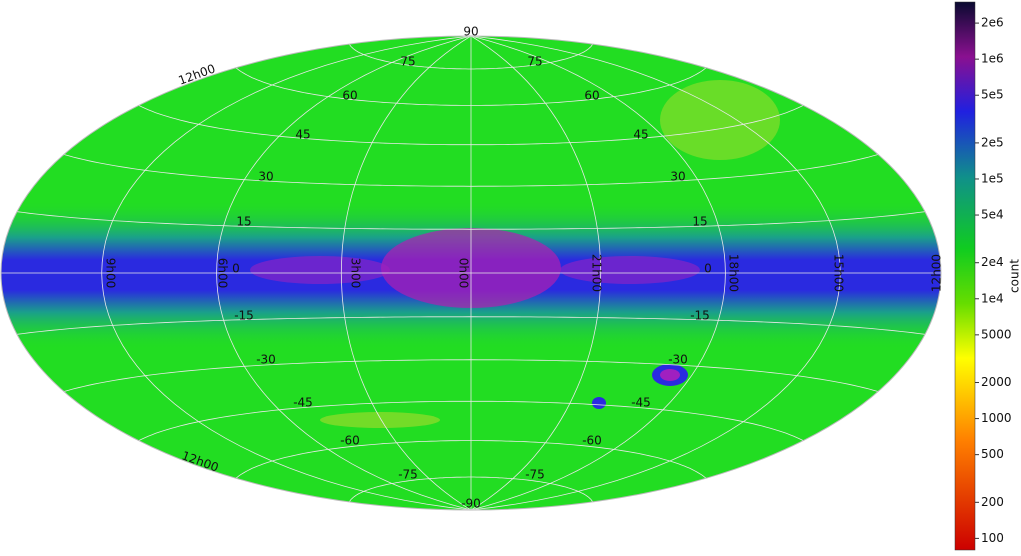  What do you see at coordinates (223, 273) in the screenshot?
I see `ra-label: 6h00` at bounding box center [223, 273].